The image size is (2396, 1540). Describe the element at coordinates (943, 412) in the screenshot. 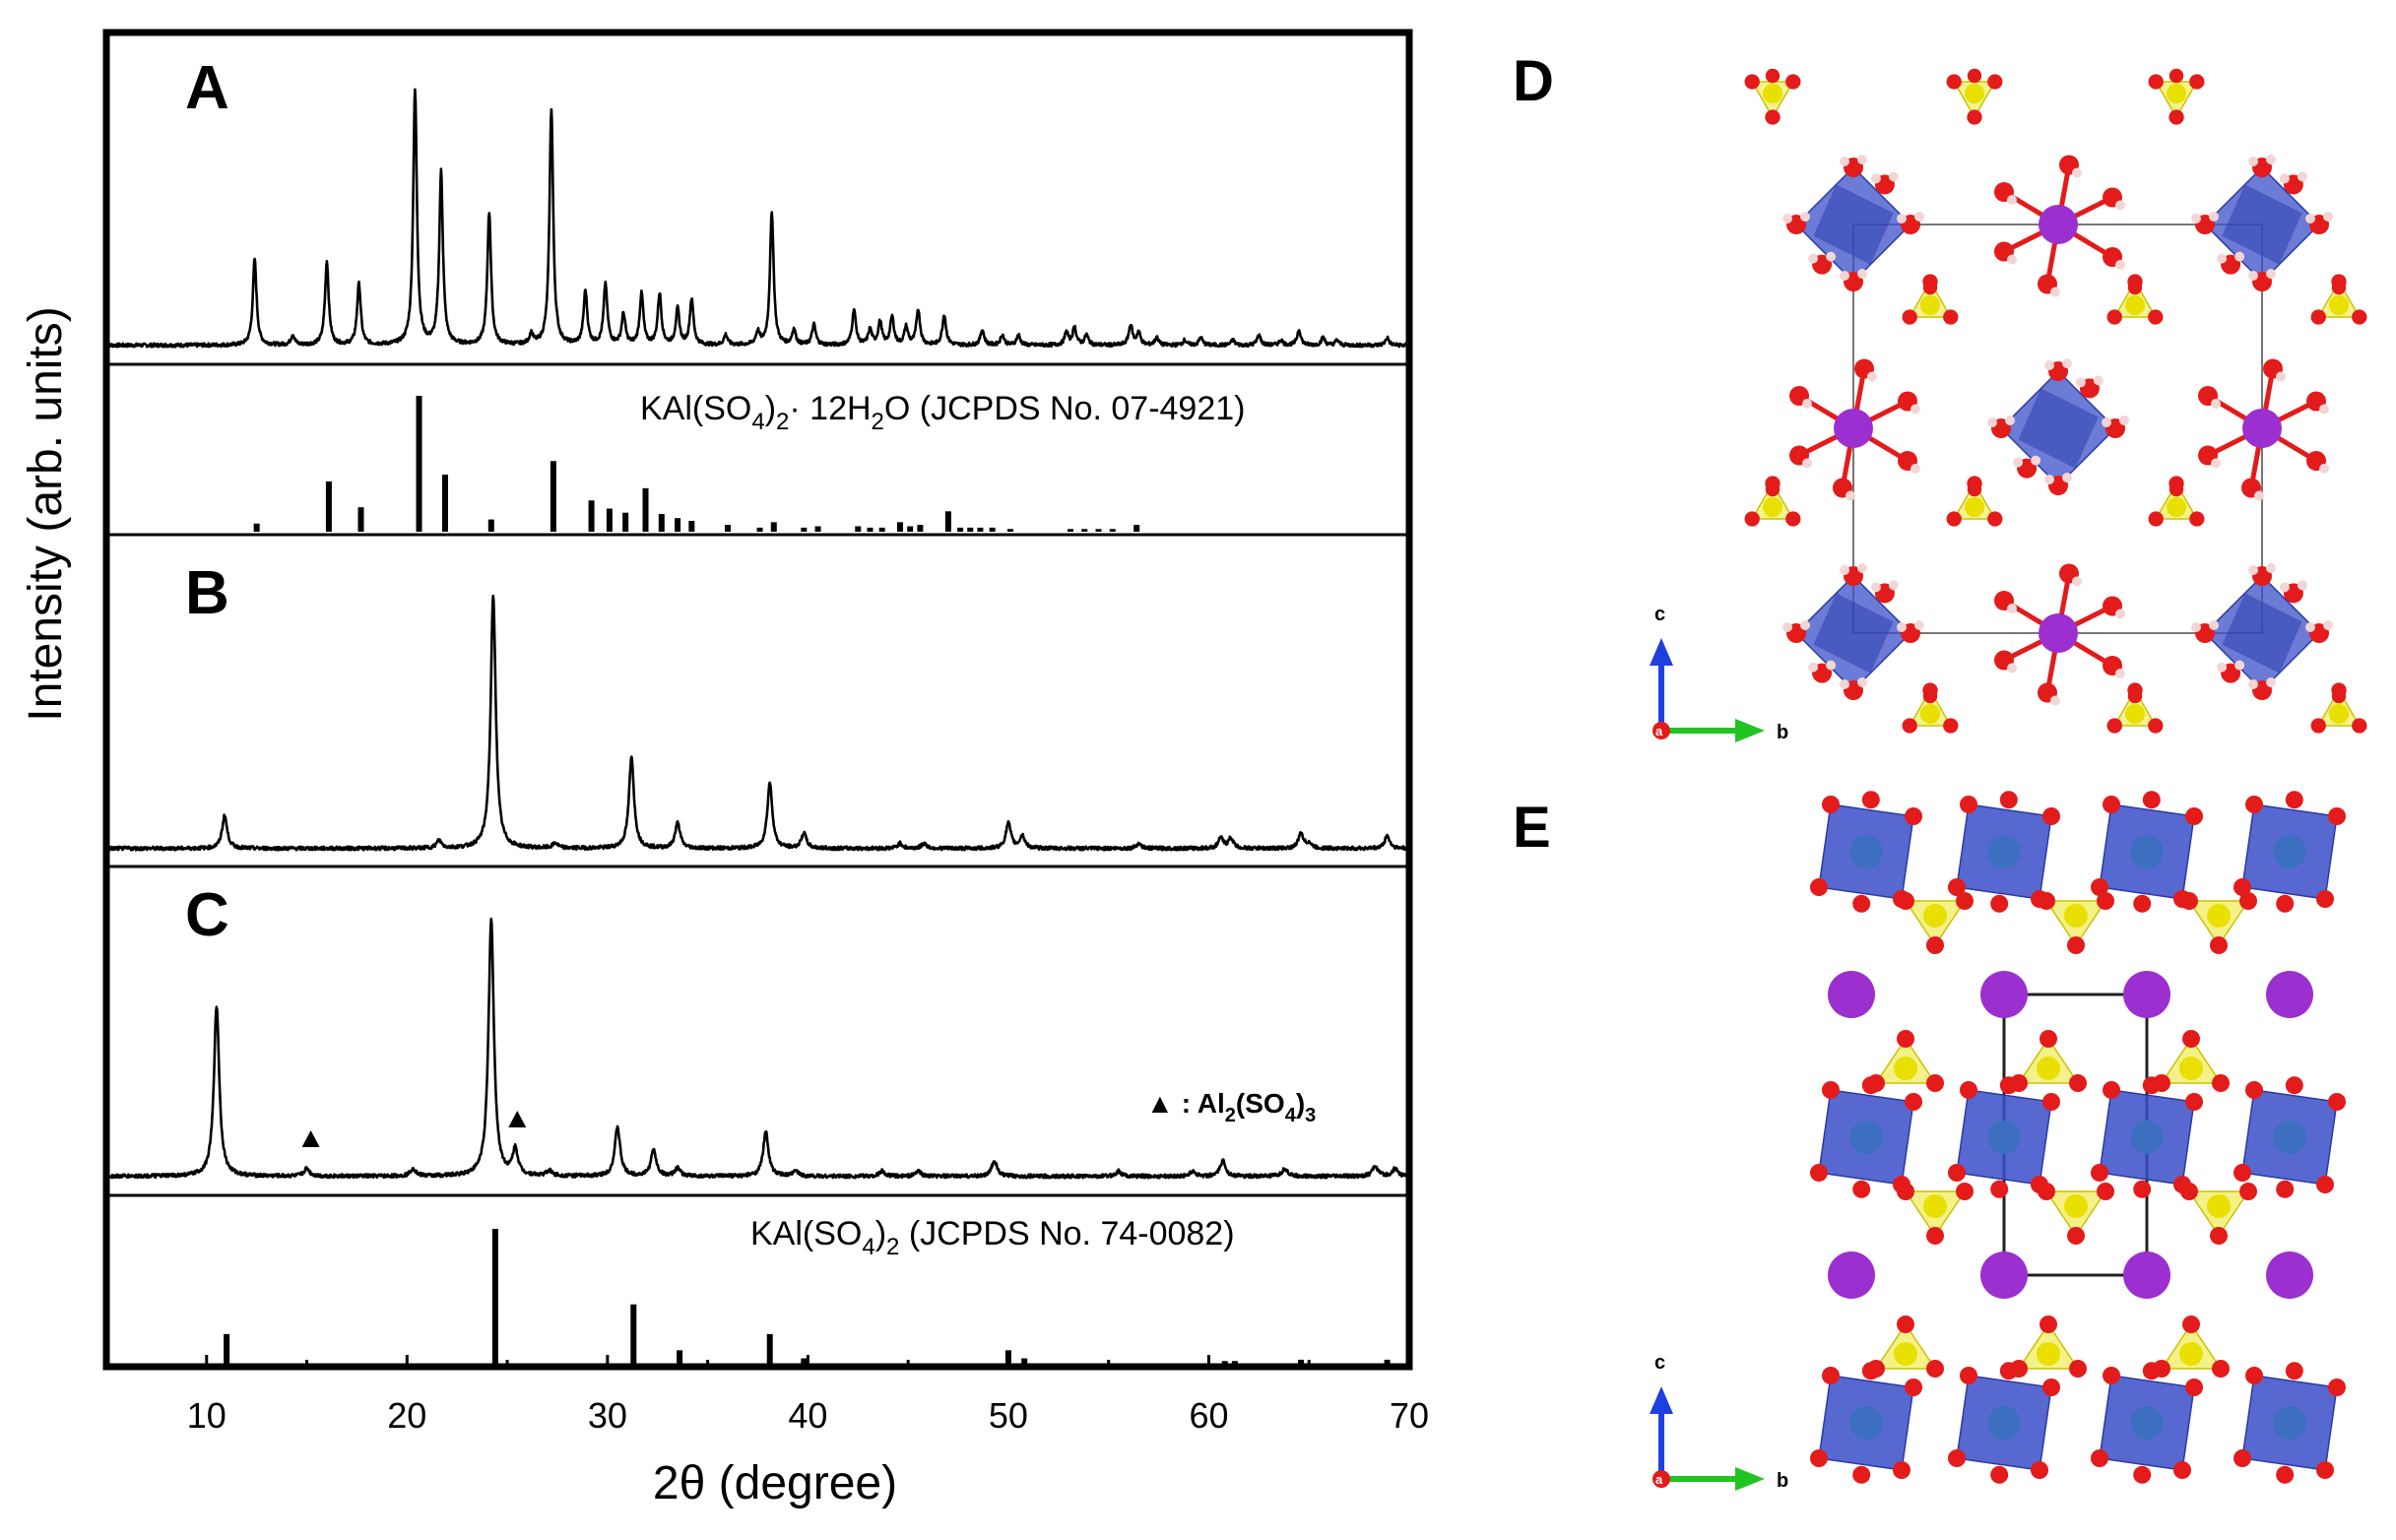

I see `reference-label-A: KAl(SO4)2· 12H2O (JCPDS No. 07-4921)` at that location.